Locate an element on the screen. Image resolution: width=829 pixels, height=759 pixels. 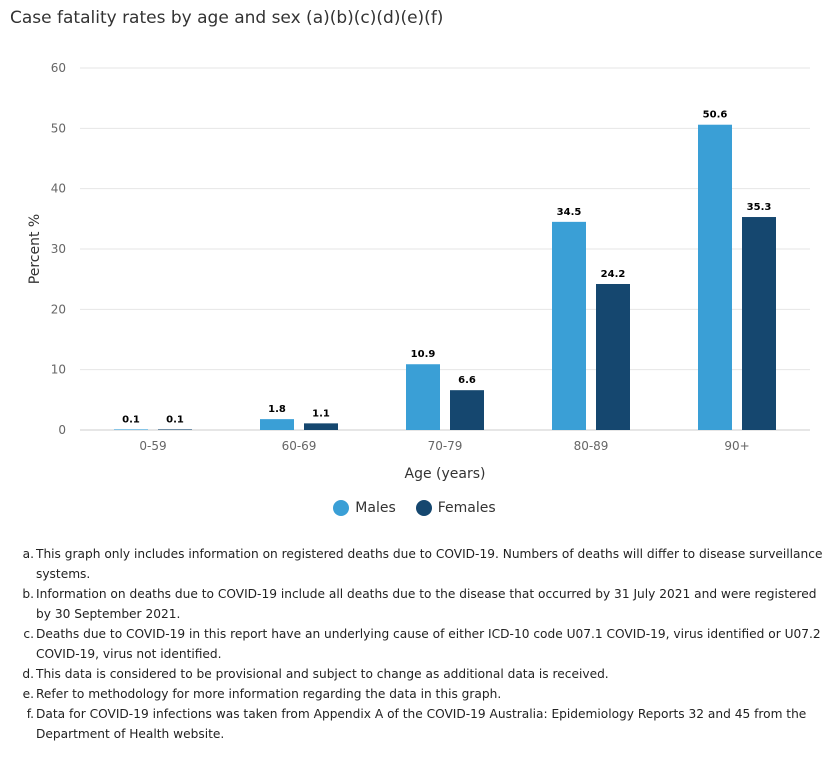
data-label: 50.6 is located at coordinates (715, 115).